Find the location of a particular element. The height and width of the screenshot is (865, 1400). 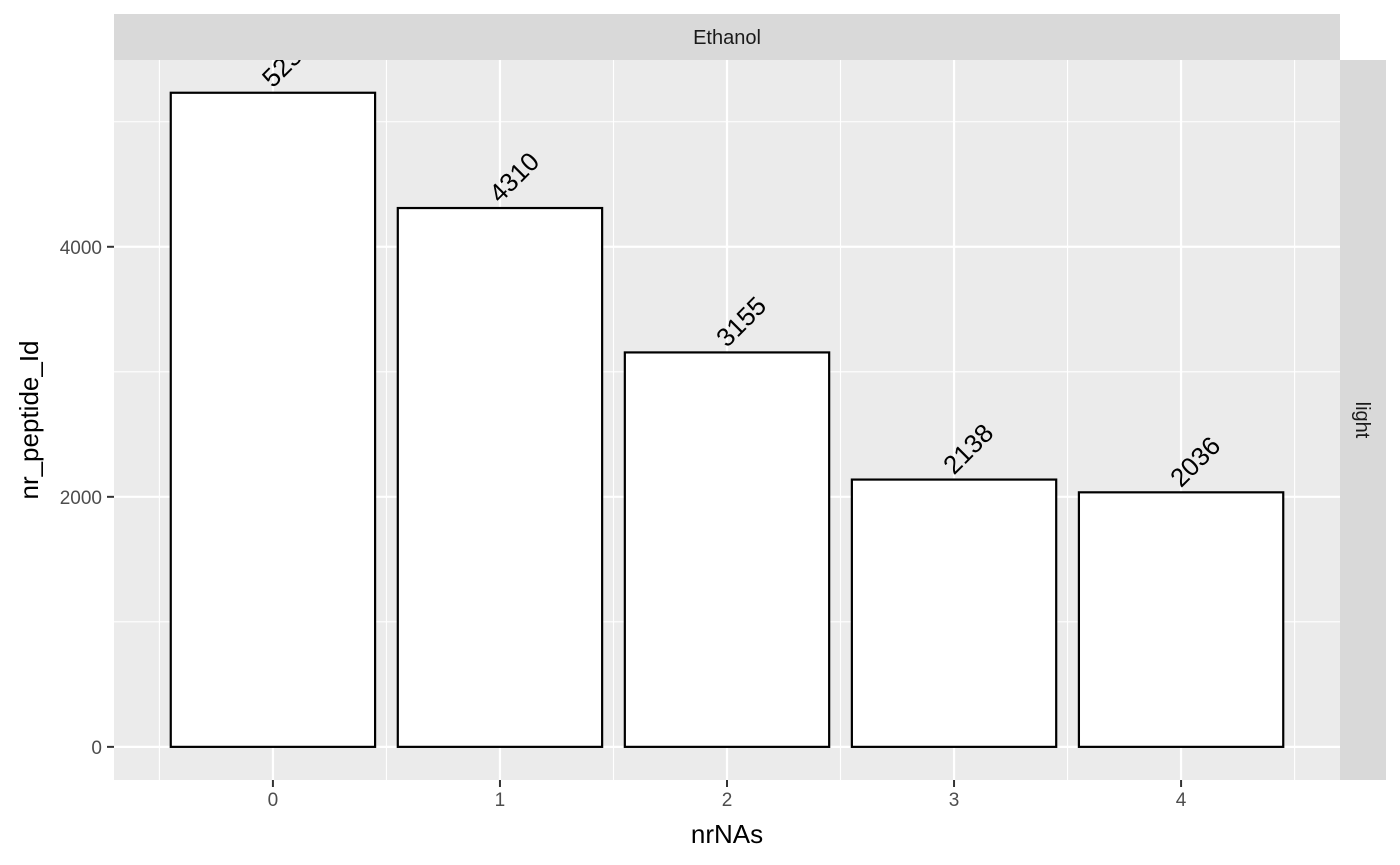

x-tick-label: 1 is located at coordinates (500, 800).